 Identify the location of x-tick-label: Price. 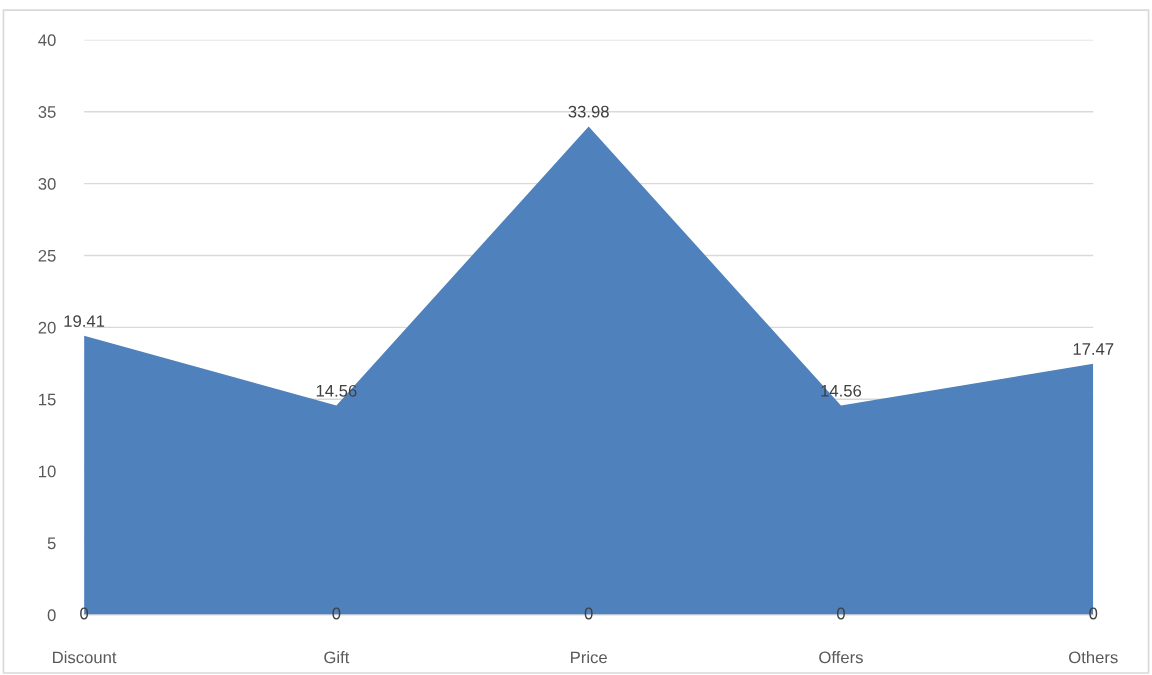
(589, 657).